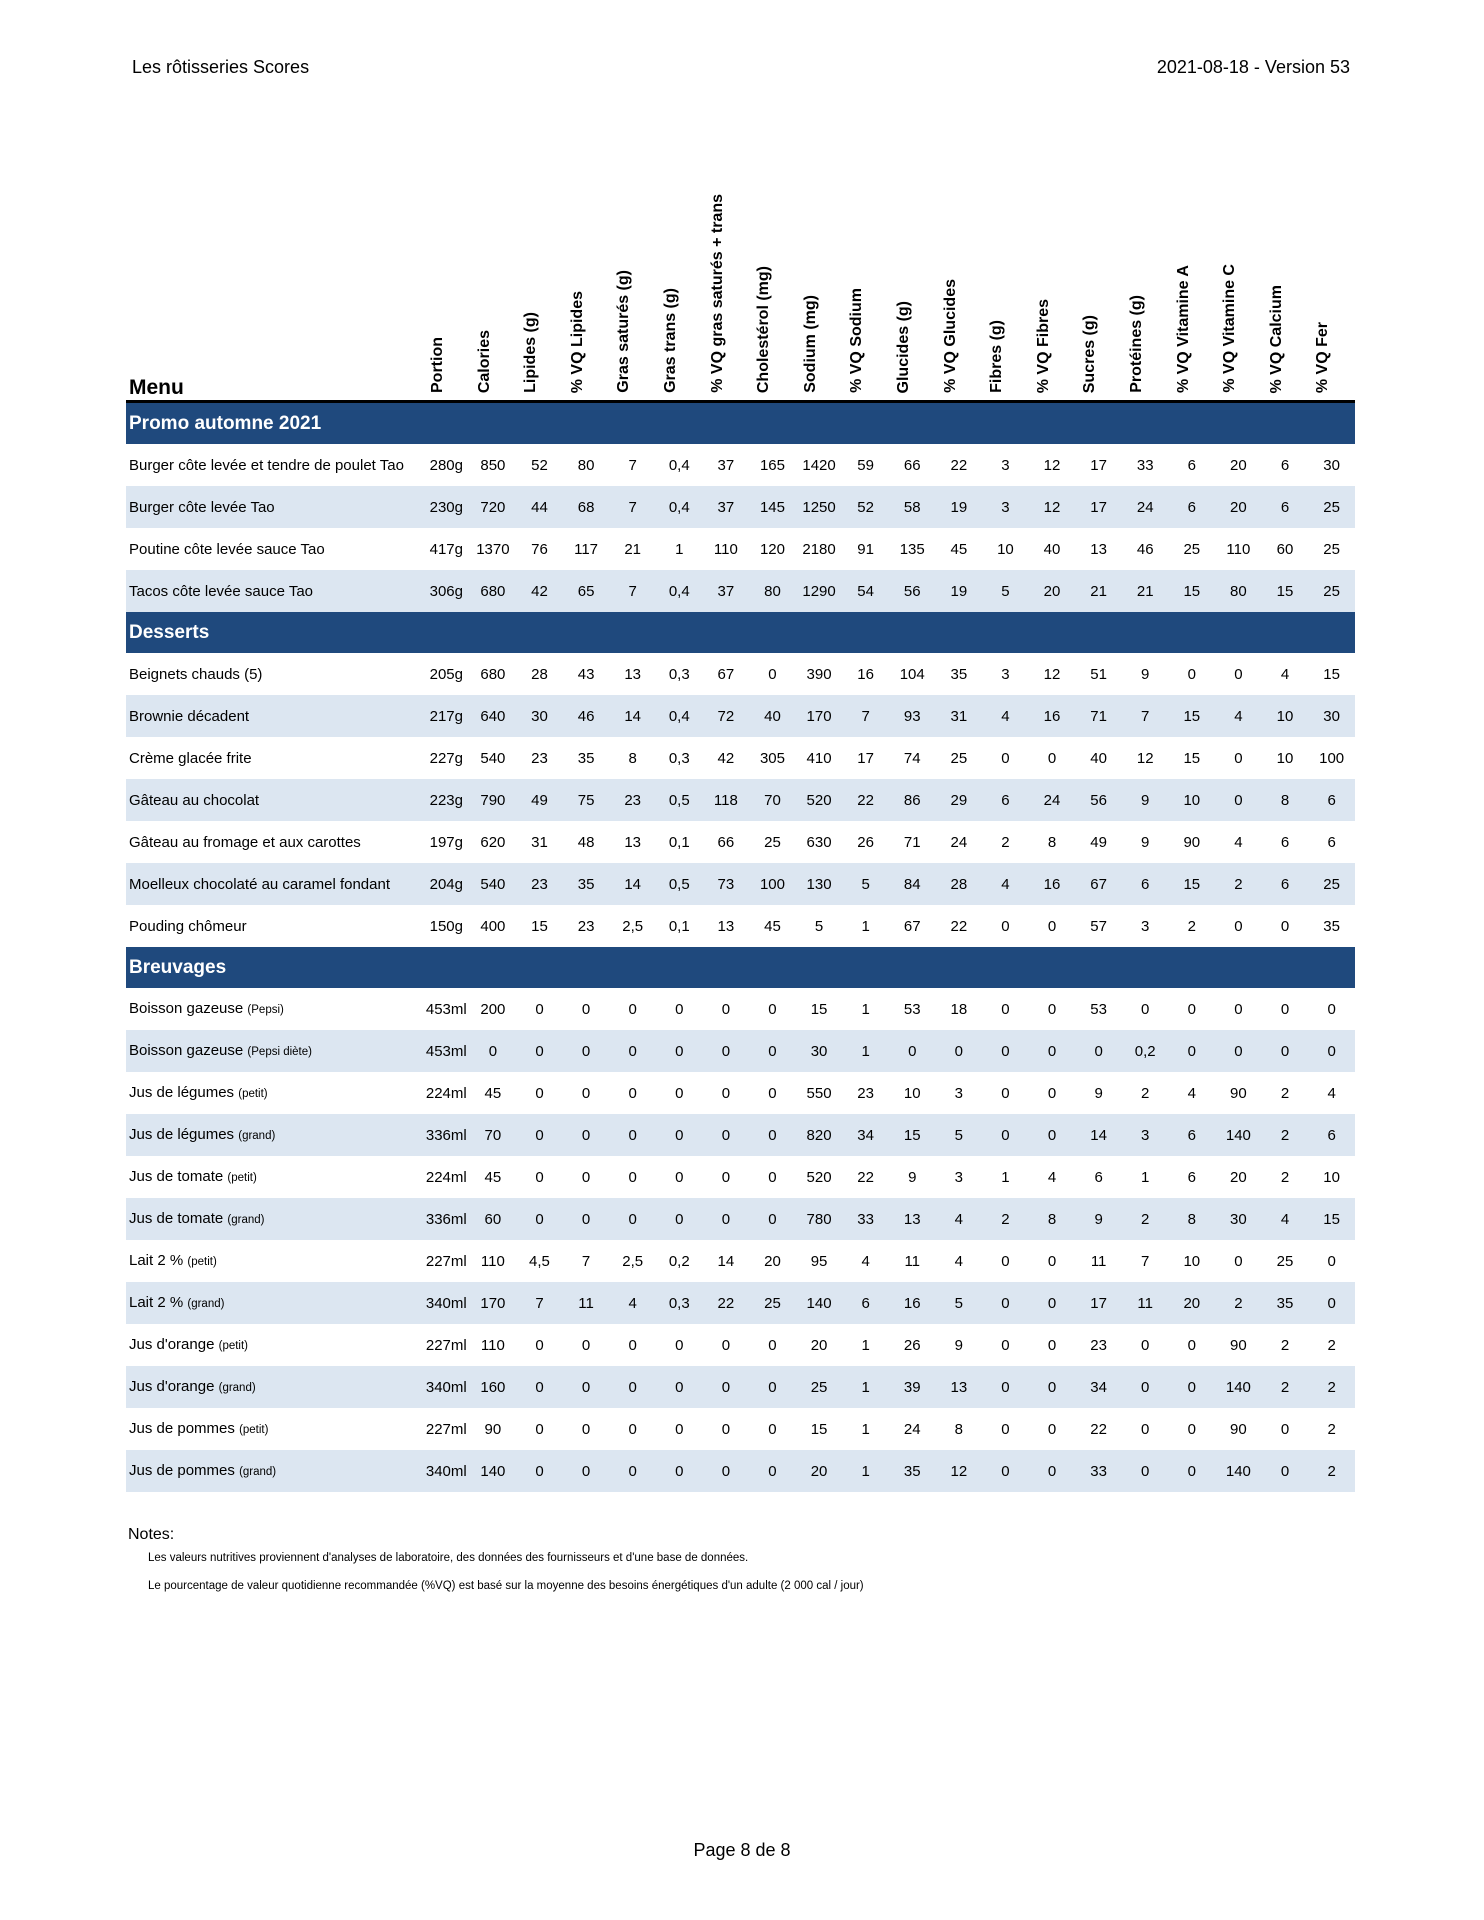 The width and height of the screenshot is (1484, 1920). I want to click on column-header-label: % VQ gras saturés + trans, so click(717, 293).